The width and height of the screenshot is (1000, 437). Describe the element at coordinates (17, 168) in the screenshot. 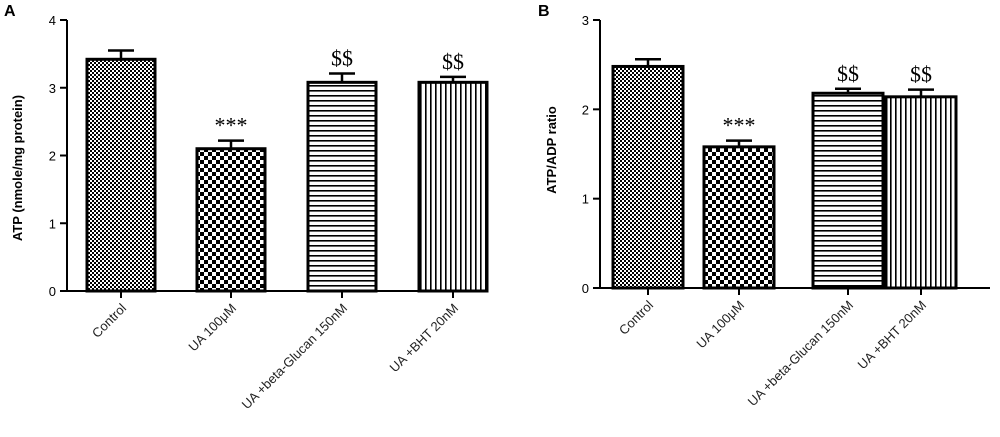

I see `panel-a-y-axis-label: ATP (nmole/mg protein)` at that location.